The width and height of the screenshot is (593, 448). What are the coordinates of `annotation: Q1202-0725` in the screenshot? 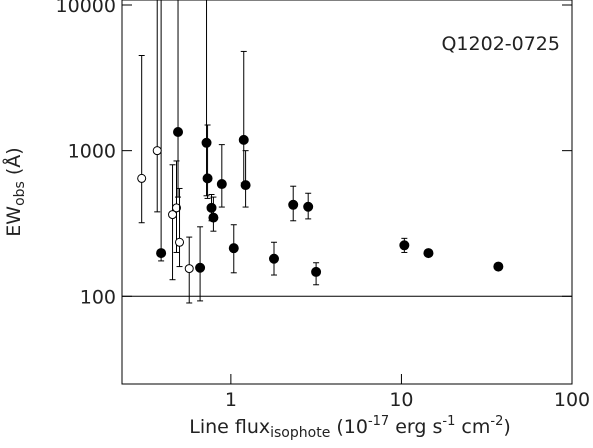 It's located at (500, 44).